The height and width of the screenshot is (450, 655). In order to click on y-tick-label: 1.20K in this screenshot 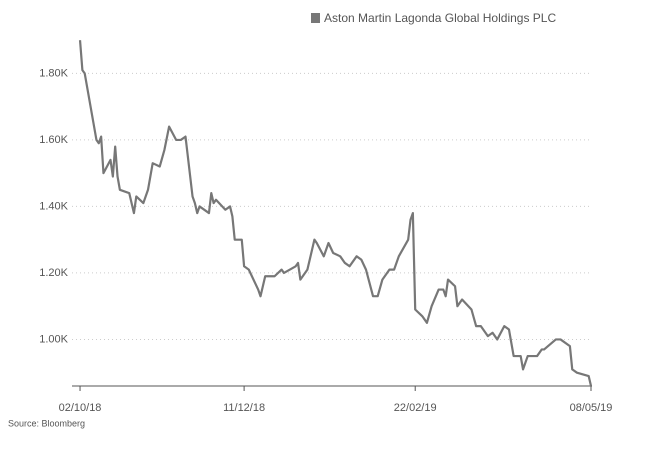, I will do `click(53, 273)`.